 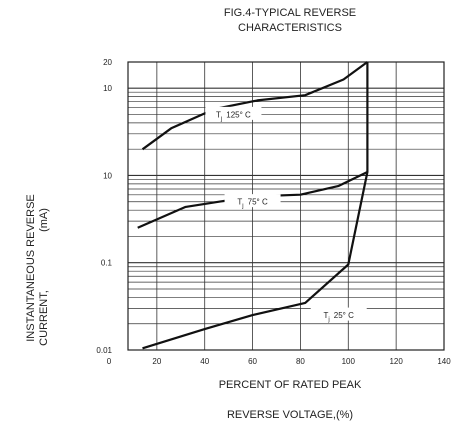 What do you see at coordinates (104, 350) in the screenshot?
I see `y-tick-label: 0.01` at bounding box center [104, 350].